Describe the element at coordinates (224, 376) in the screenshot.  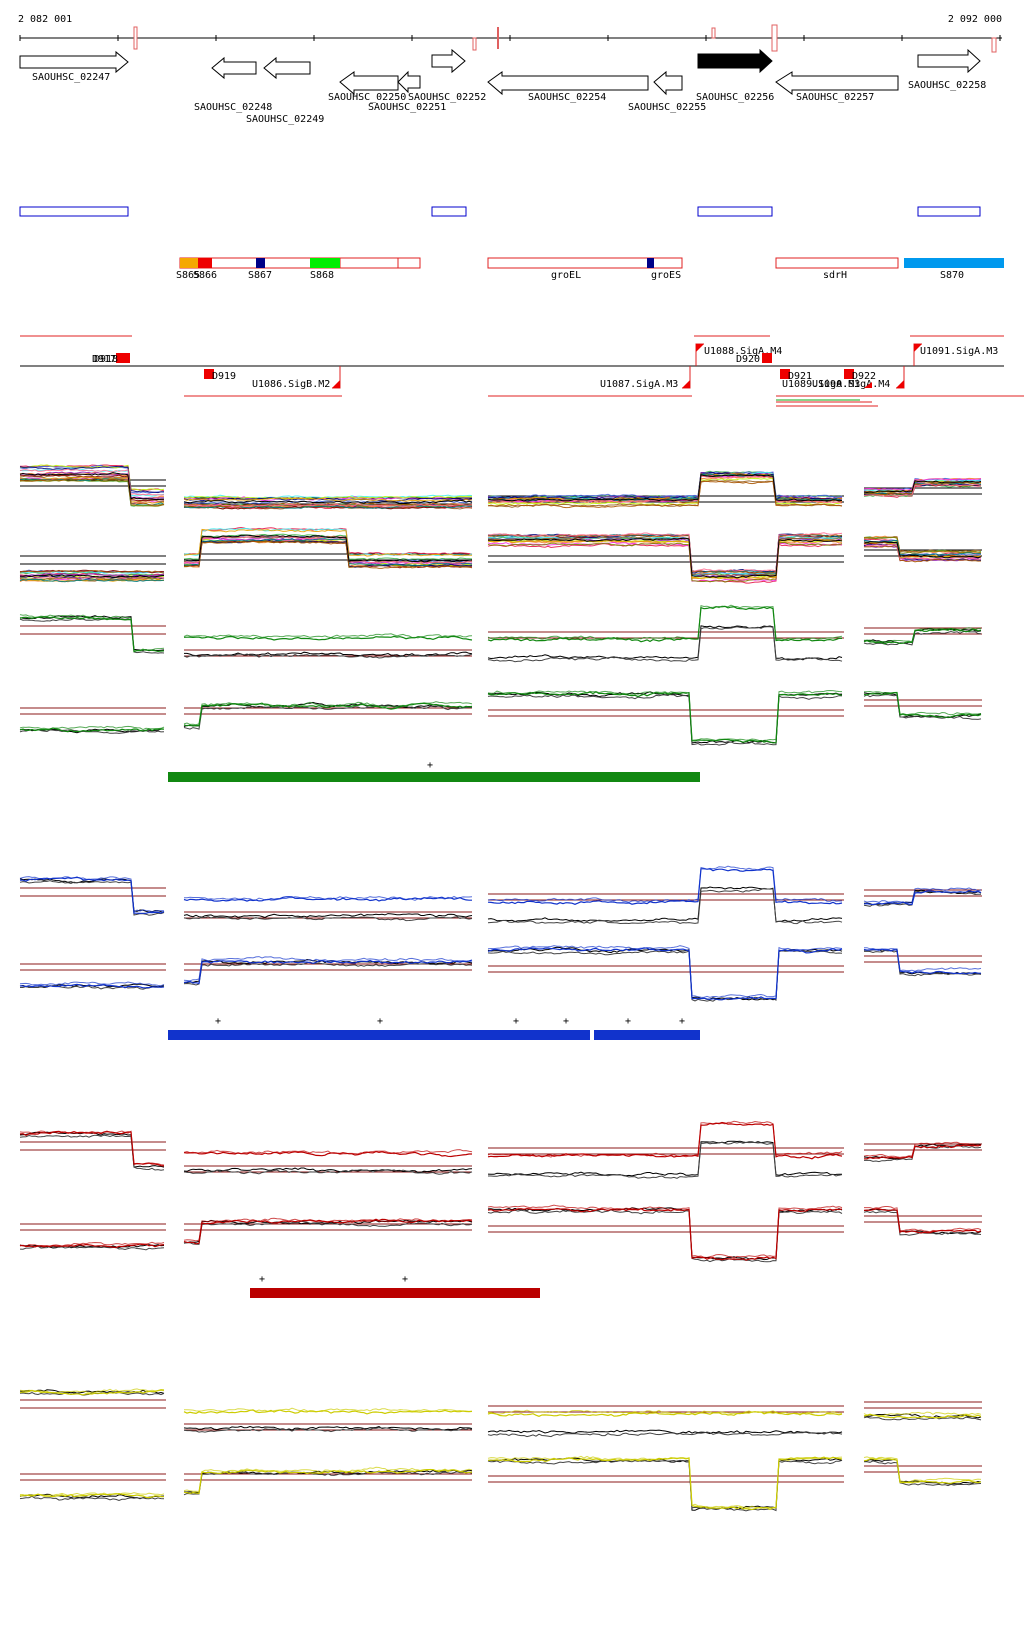
I see `feature-label-d919: D919` at that location.